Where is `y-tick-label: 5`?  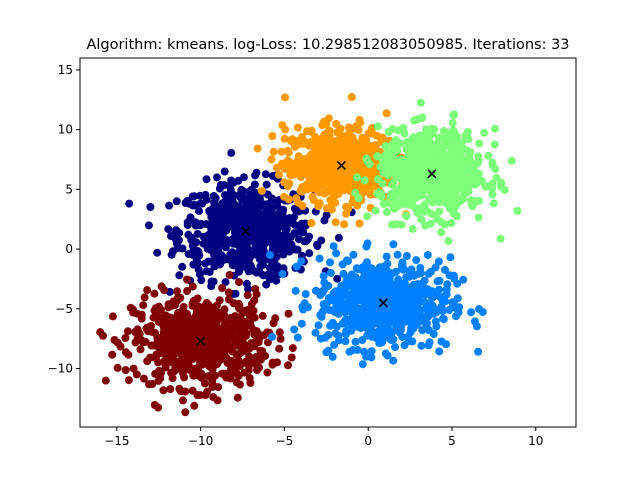 y-tick-label: 5 is located at coordinates (69, 189).